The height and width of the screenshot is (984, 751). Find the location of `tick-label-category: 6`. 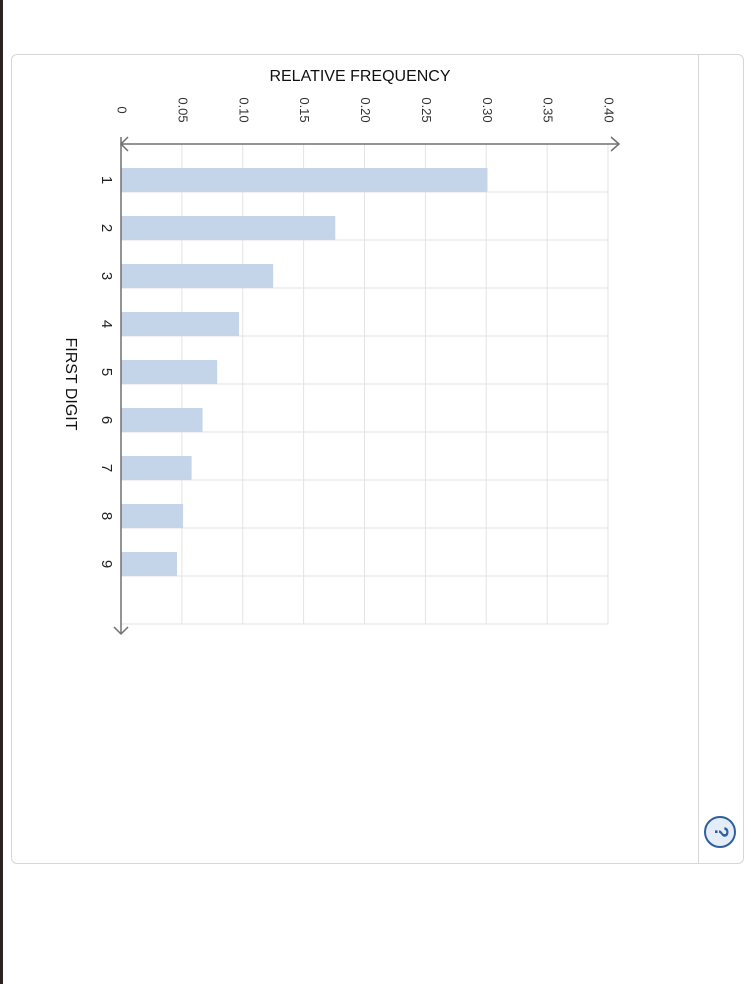

tick-label-category: 6 is located at coordinates (106, 420).